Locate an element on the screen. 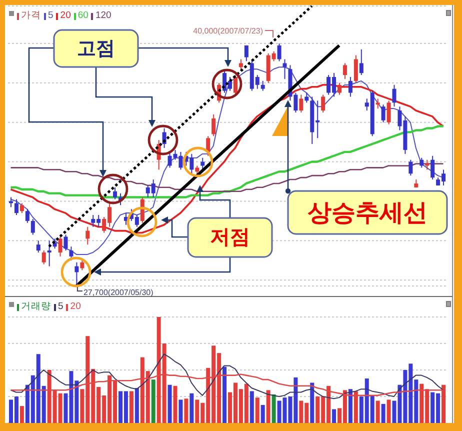  text: 27,700(2007/05/30) is located at coordinates (118, 292).